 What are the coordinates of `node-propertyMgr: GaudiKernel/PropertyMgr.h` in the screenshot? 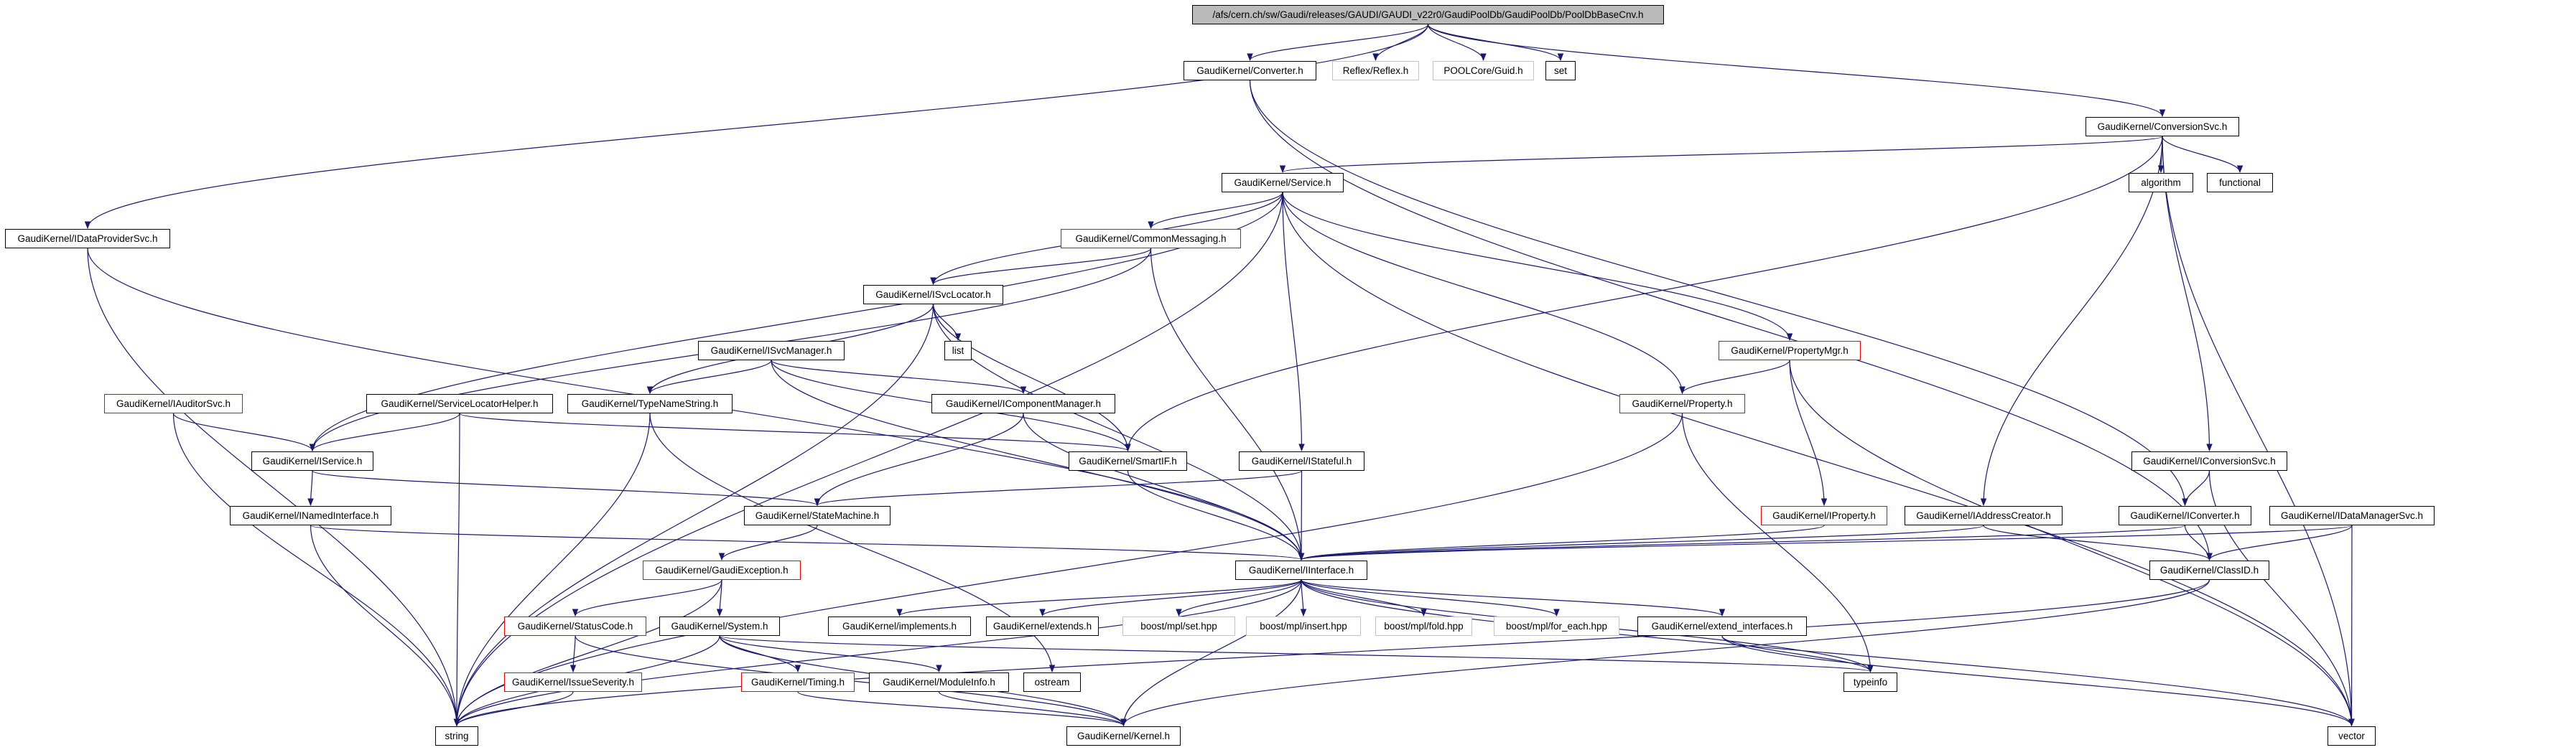 It's located at (1790, 350).